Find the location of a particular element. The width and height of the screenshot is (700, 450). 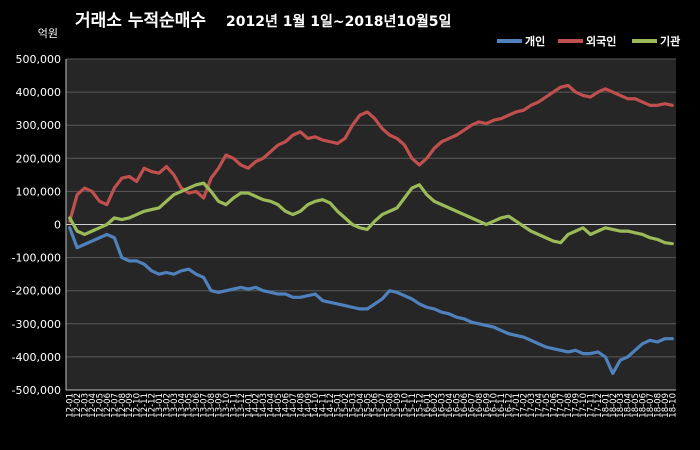

x-tick-label: 13-01 is located at coordinates (160, 405).